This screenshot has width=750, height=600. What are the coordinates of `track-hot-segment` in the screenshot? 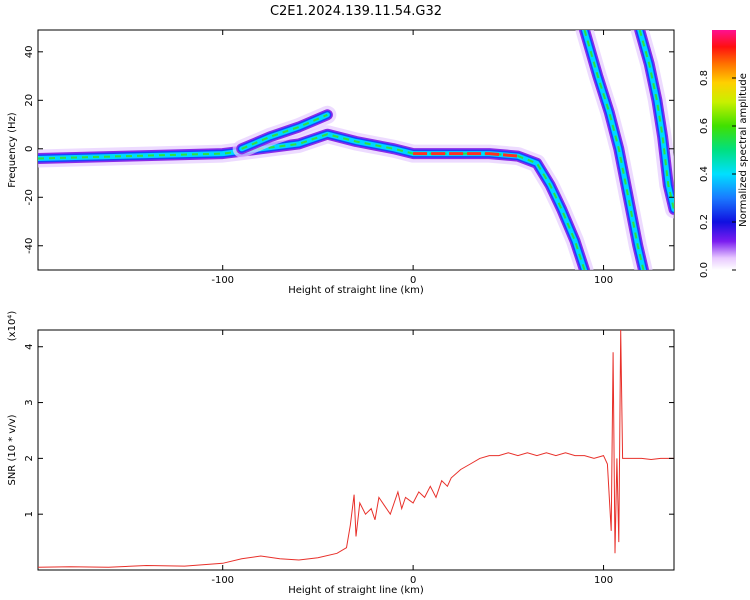 It's located at (466, 155).